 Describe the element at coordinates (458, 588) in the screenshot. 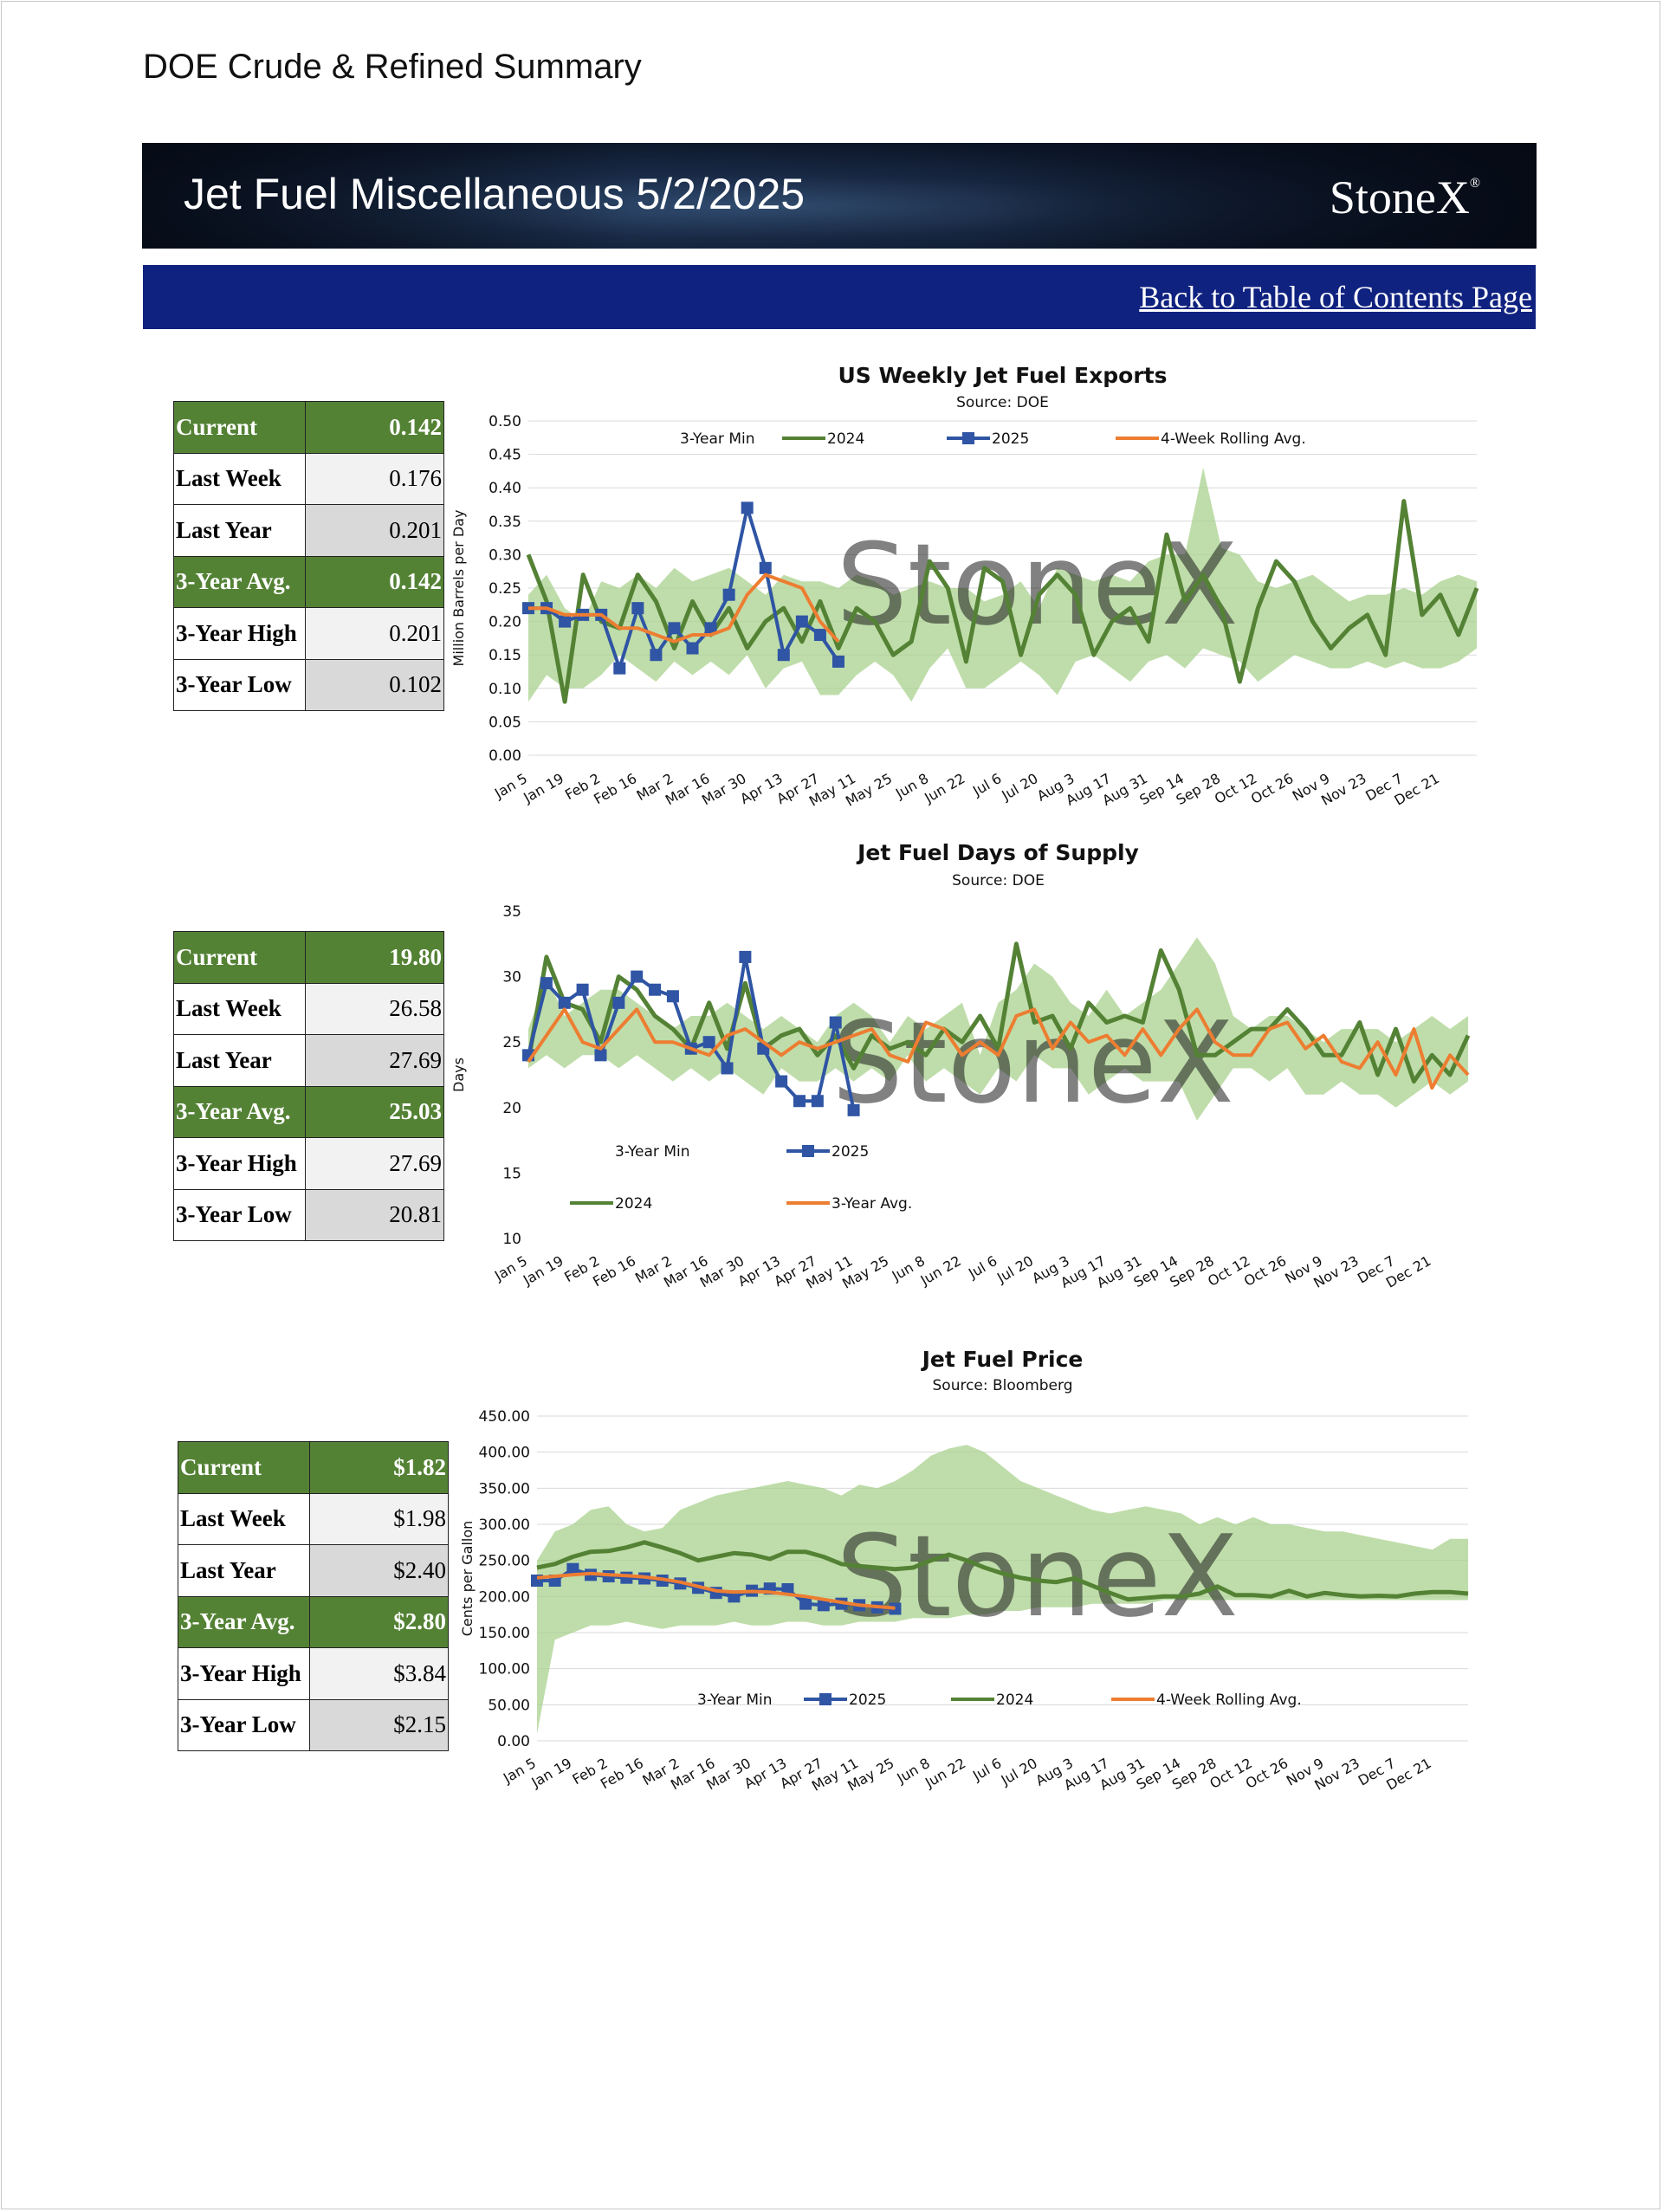

I see `y-axis-label: Million Barrels per Day` at that location.